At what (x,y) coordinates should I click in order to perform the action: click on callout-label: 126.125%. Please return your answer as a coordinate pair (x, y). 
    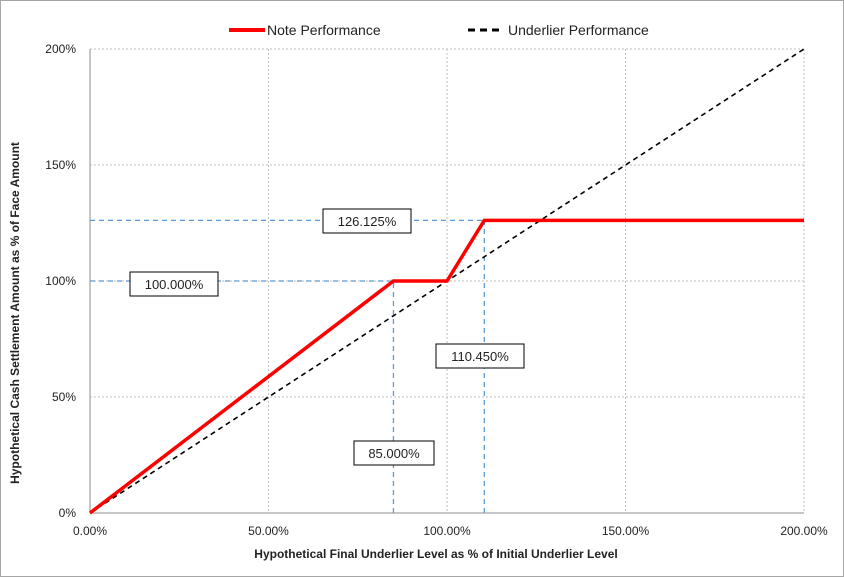
    Looking at the image, I should click on (367, 221).